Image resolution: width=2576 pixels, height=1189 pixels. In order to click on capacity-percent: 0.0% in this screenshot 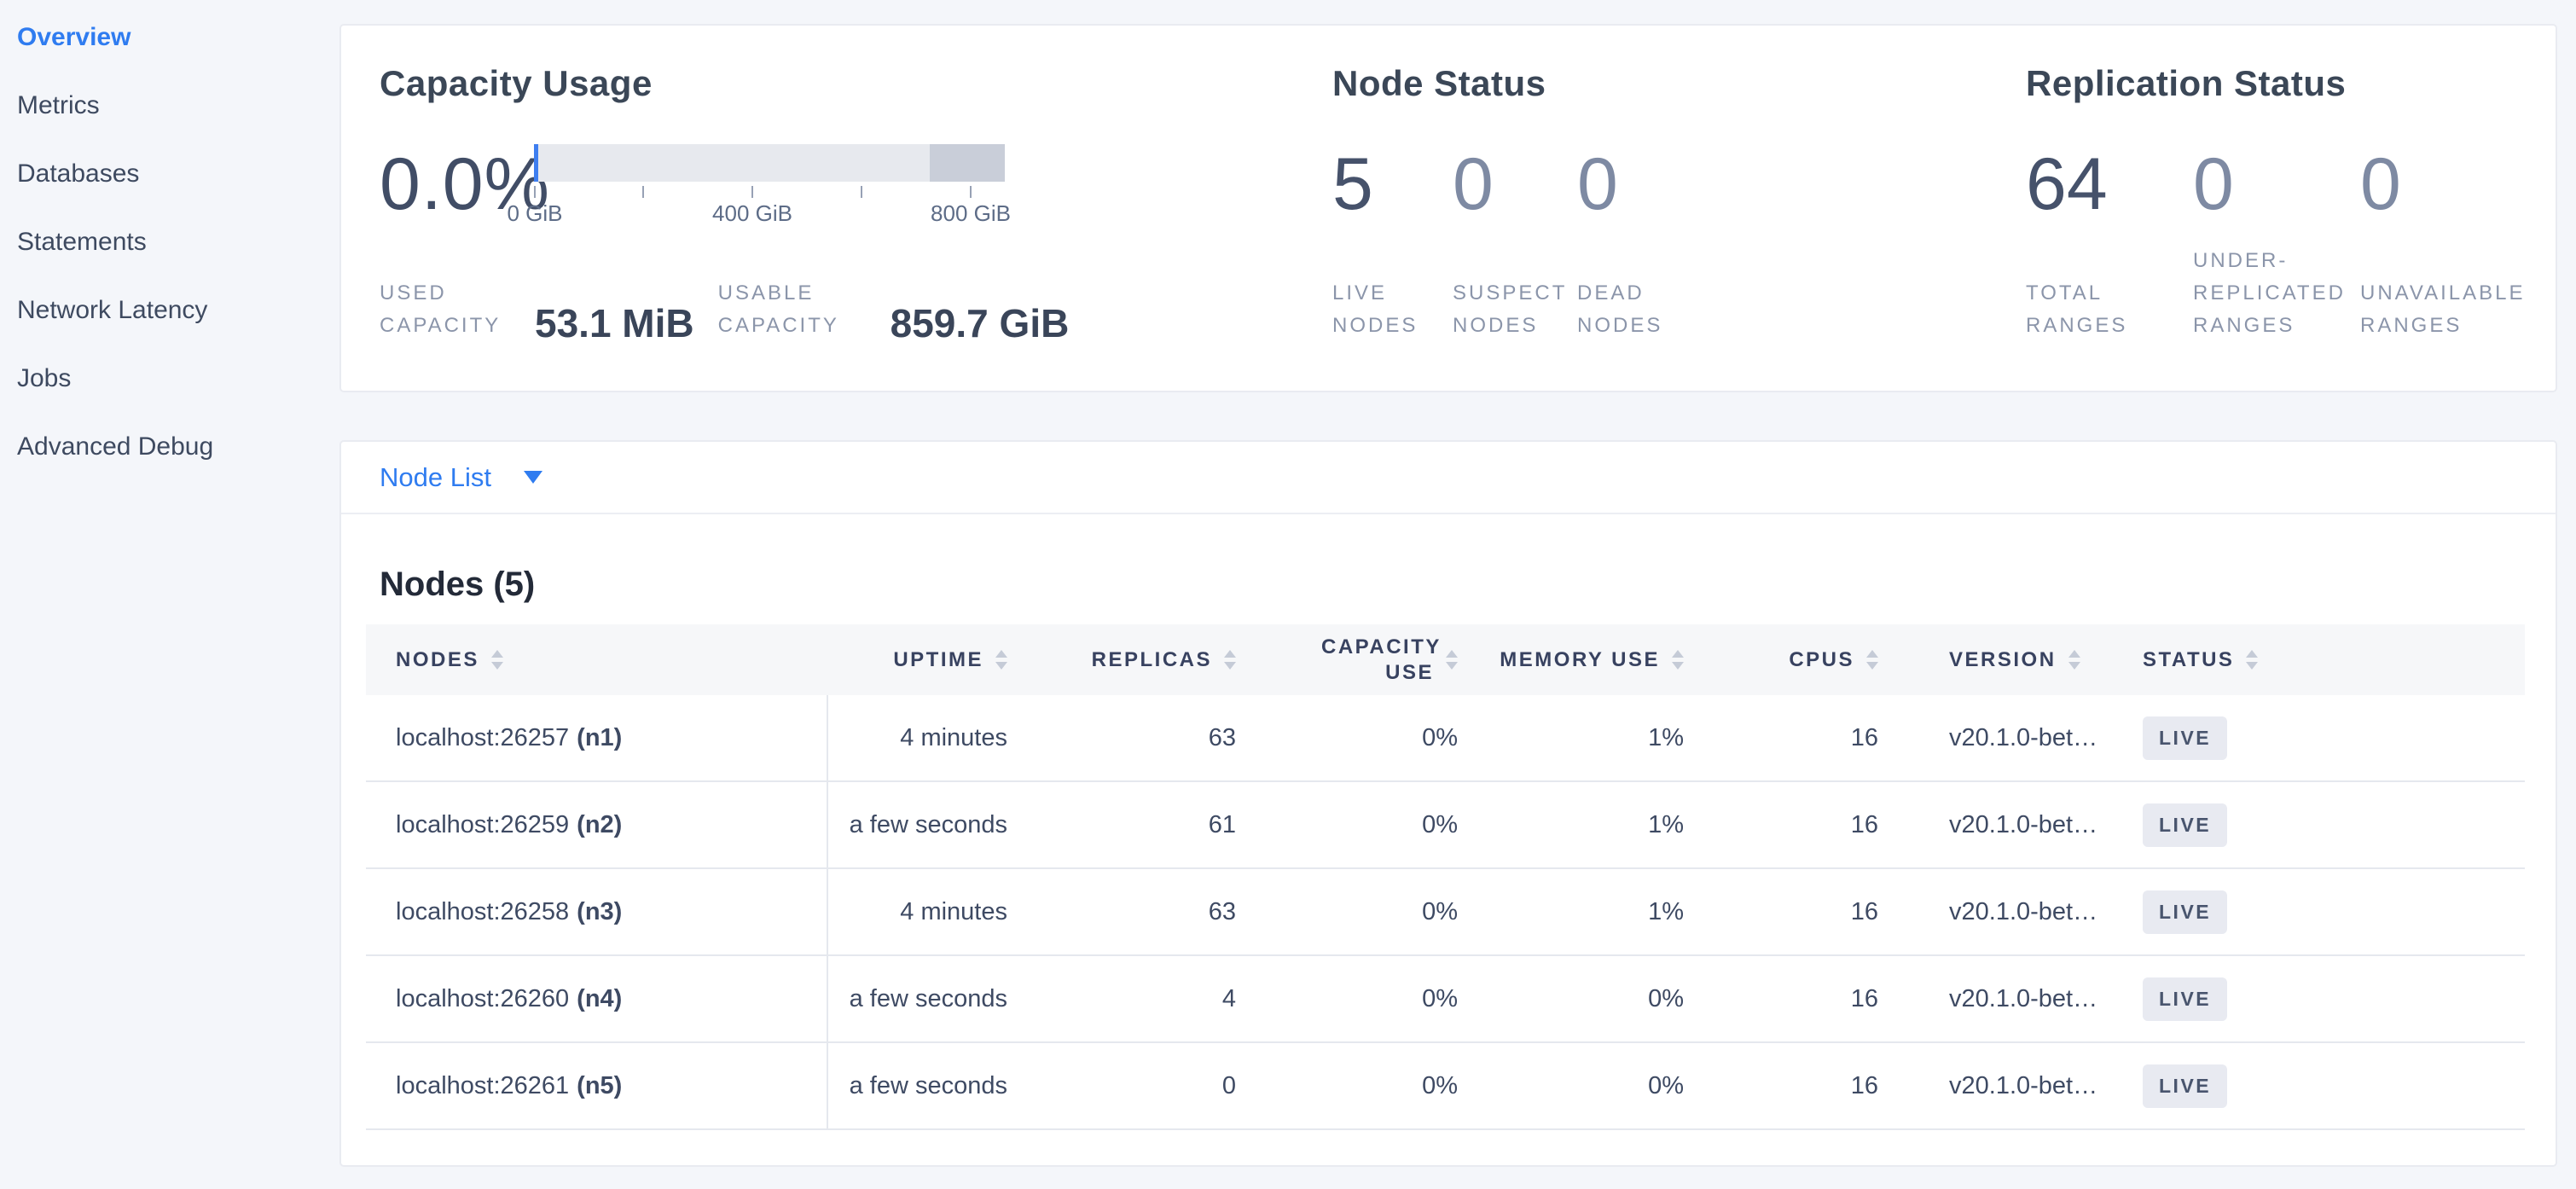, I will do `click(465, 183)`.